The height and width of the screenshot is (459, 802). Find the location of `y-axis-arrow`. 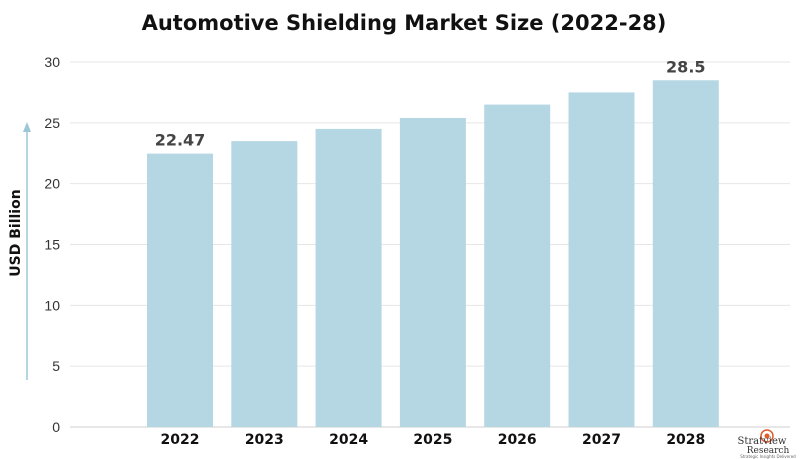

y-axis-arrow is located at coordinates (27, 251).